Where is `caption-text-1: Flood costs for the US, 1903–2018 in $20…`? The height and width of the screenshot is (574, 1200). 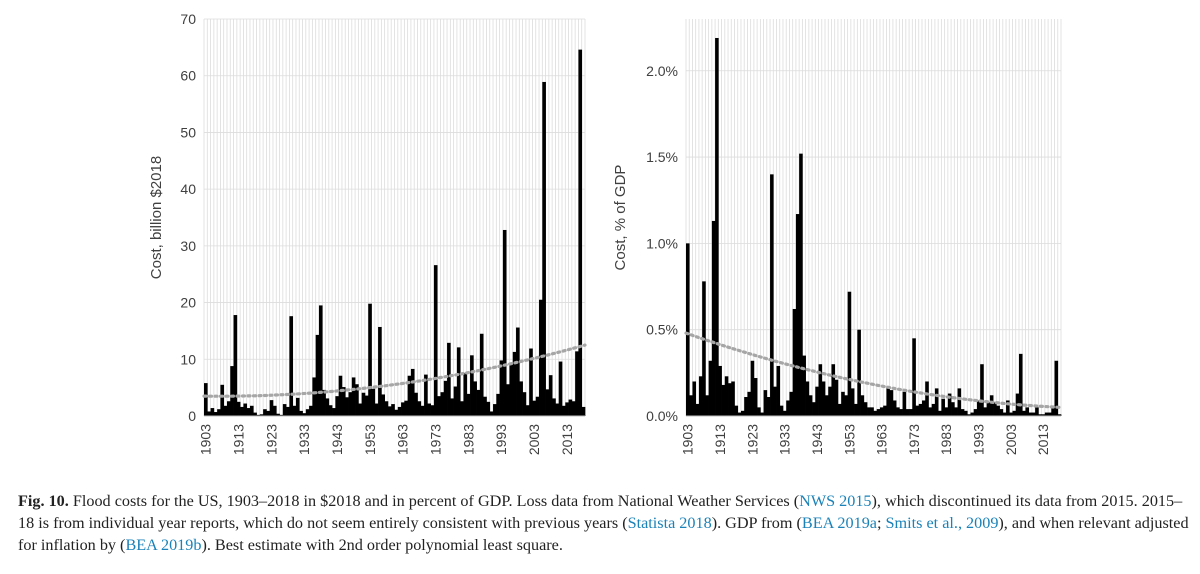
caption-text-1: Flood costs for the US, 1903–2018 in $20… is located at coordinates (434, 501).